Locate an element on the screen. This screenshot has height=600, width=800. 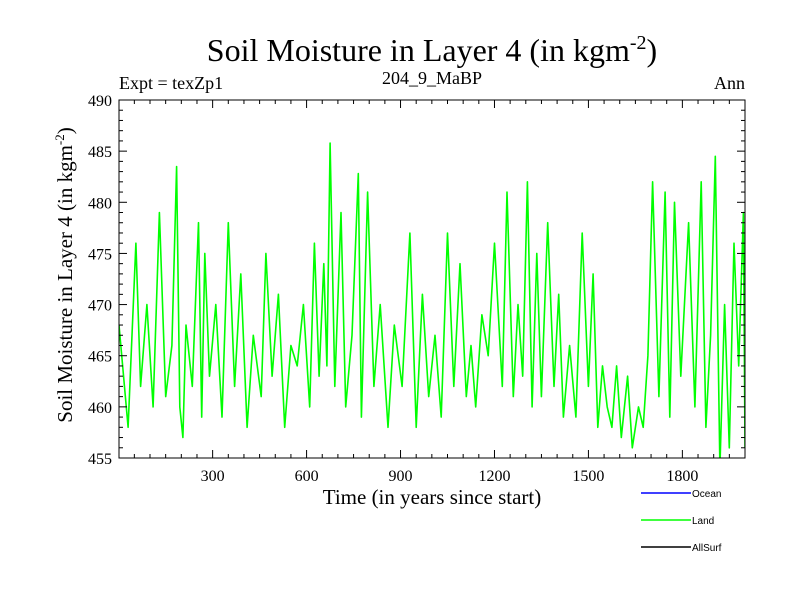
season-label: Ann is located at coordinates (729, 83).